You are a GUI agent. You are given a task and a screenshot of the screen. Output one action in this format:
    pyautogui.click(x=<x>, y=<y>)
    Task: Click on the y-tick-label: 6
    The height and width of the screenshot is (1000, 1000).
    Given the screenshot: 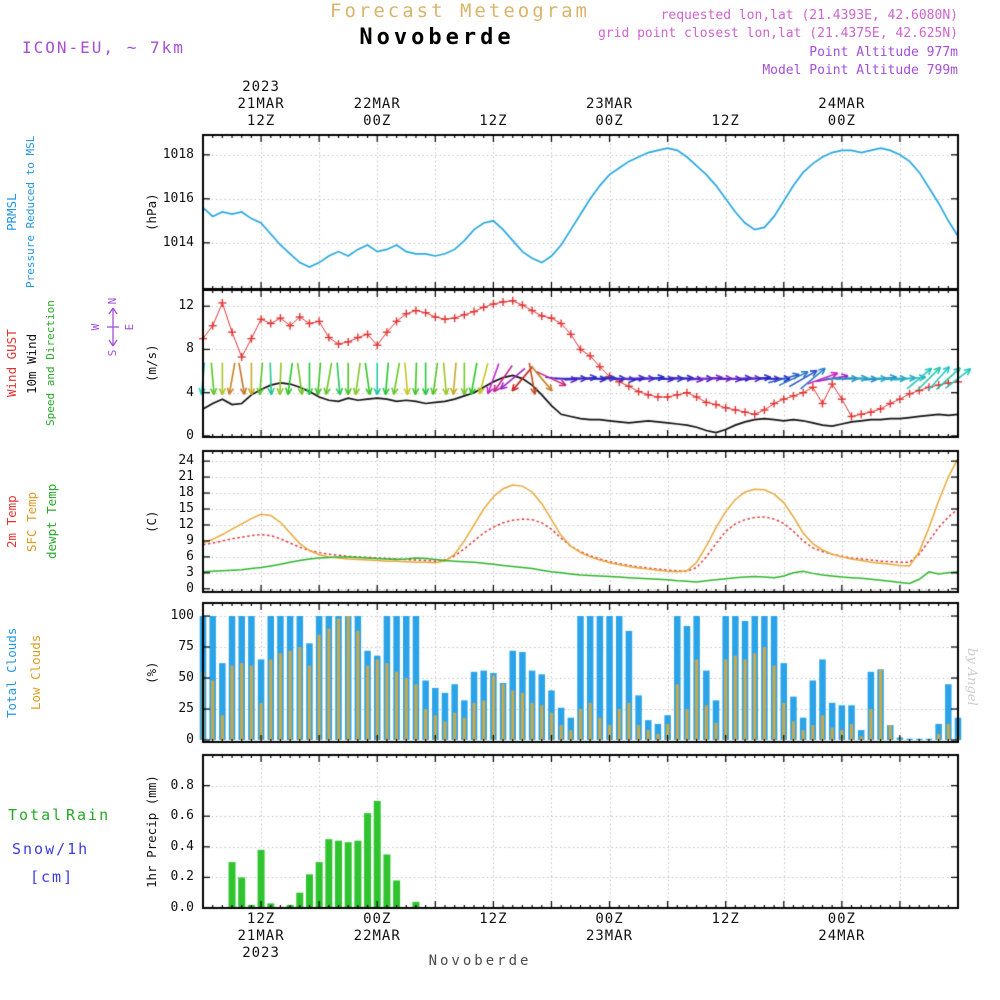 What is the action you would take?
    pyautogui.click(x=190, y=556)
    